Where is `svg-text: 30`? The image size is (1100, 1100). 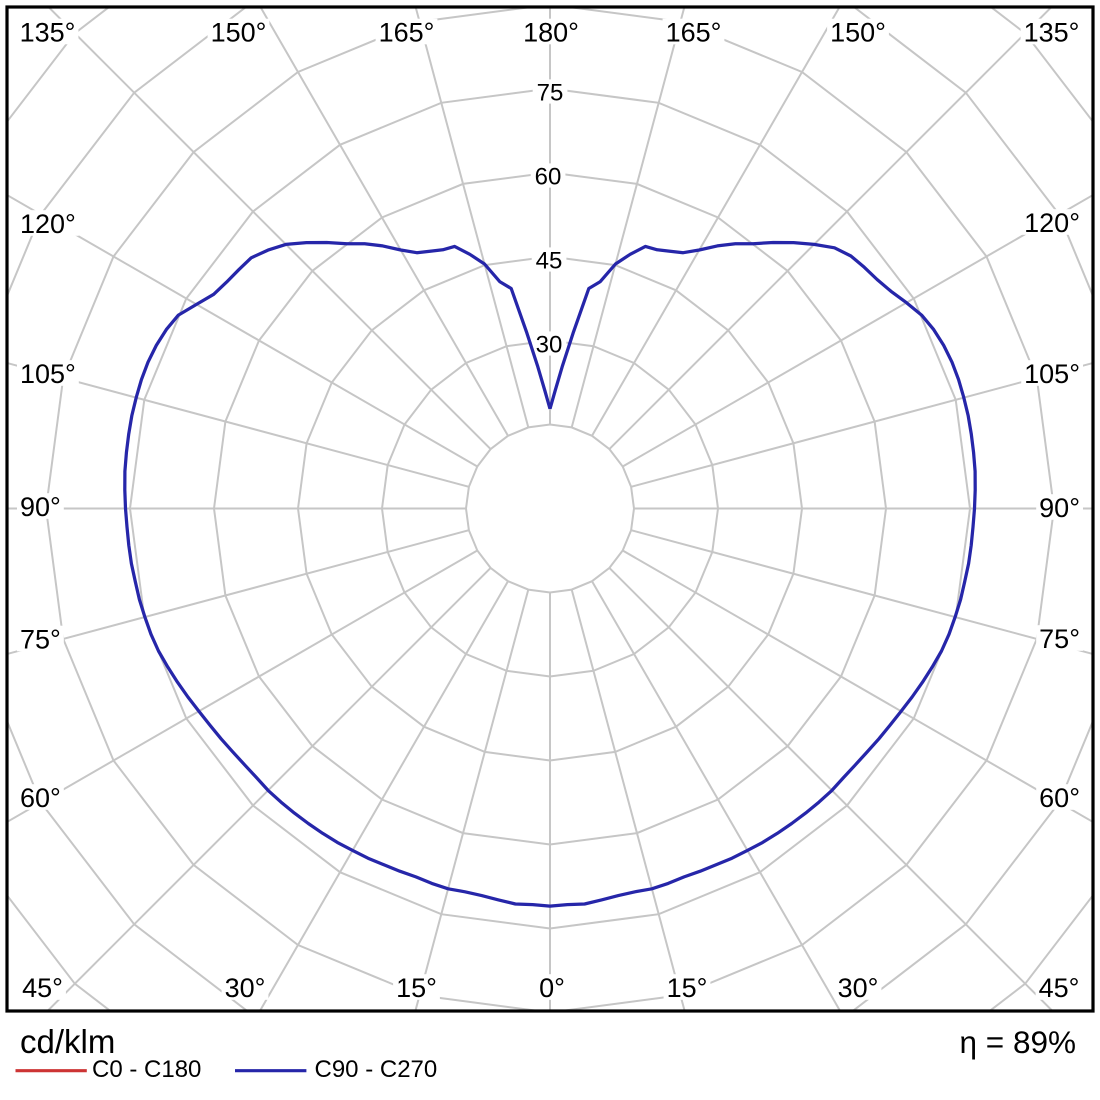 svg-text: 30 is located at coordinates (549, 344).